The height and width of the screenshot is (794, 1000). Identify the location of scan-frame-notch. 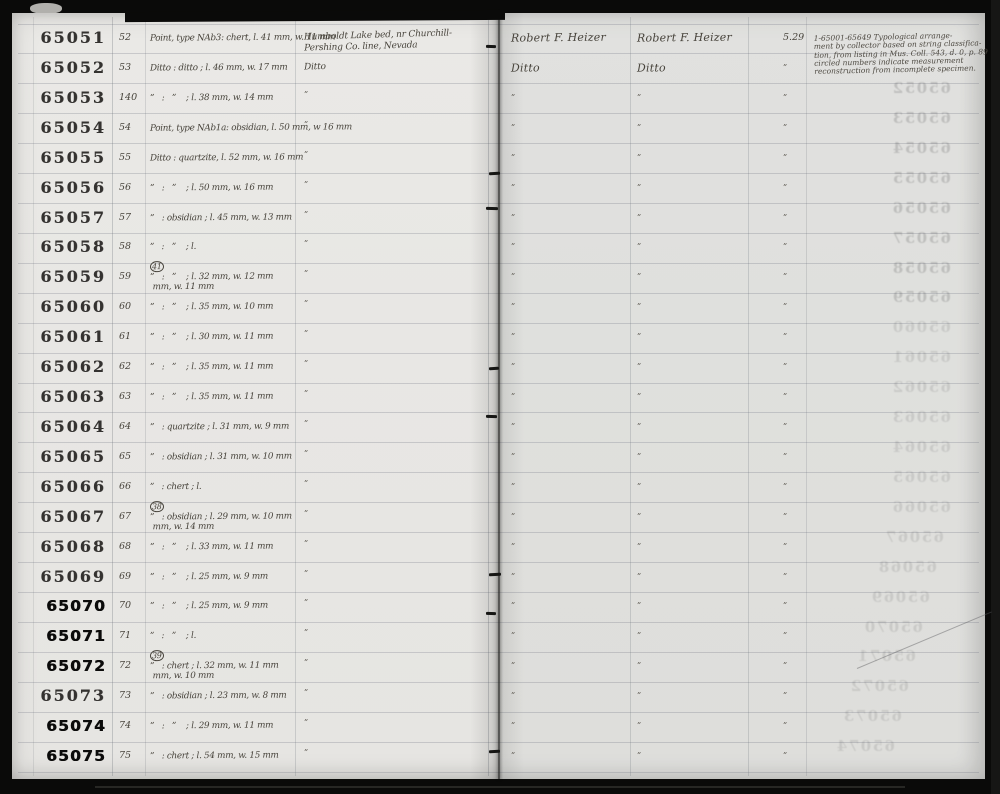
(46, 8).